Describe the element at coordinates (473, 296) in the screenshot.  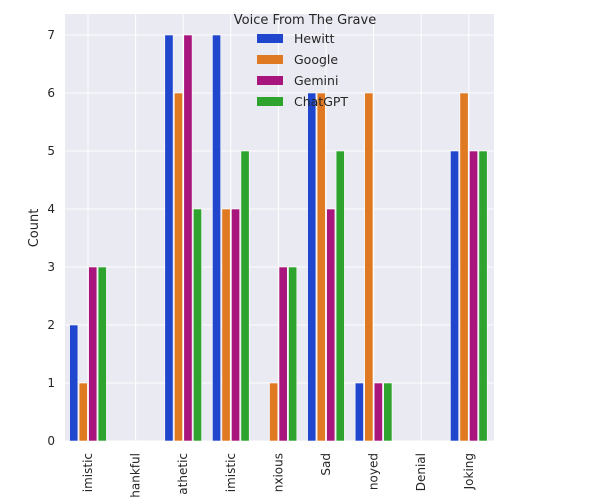
I see `bar-gemini-joking` at that location.